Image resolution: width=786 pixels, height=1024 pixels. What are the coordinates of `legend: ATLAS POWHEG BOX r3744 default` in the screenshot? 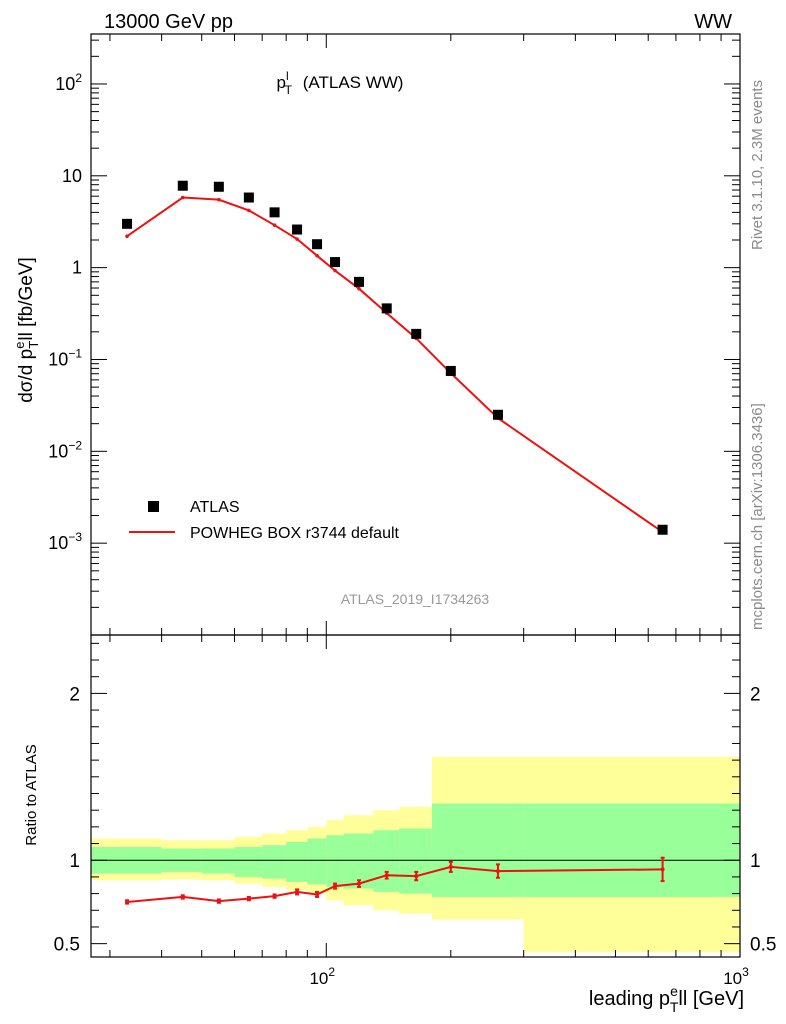 It's located at (264, 520).